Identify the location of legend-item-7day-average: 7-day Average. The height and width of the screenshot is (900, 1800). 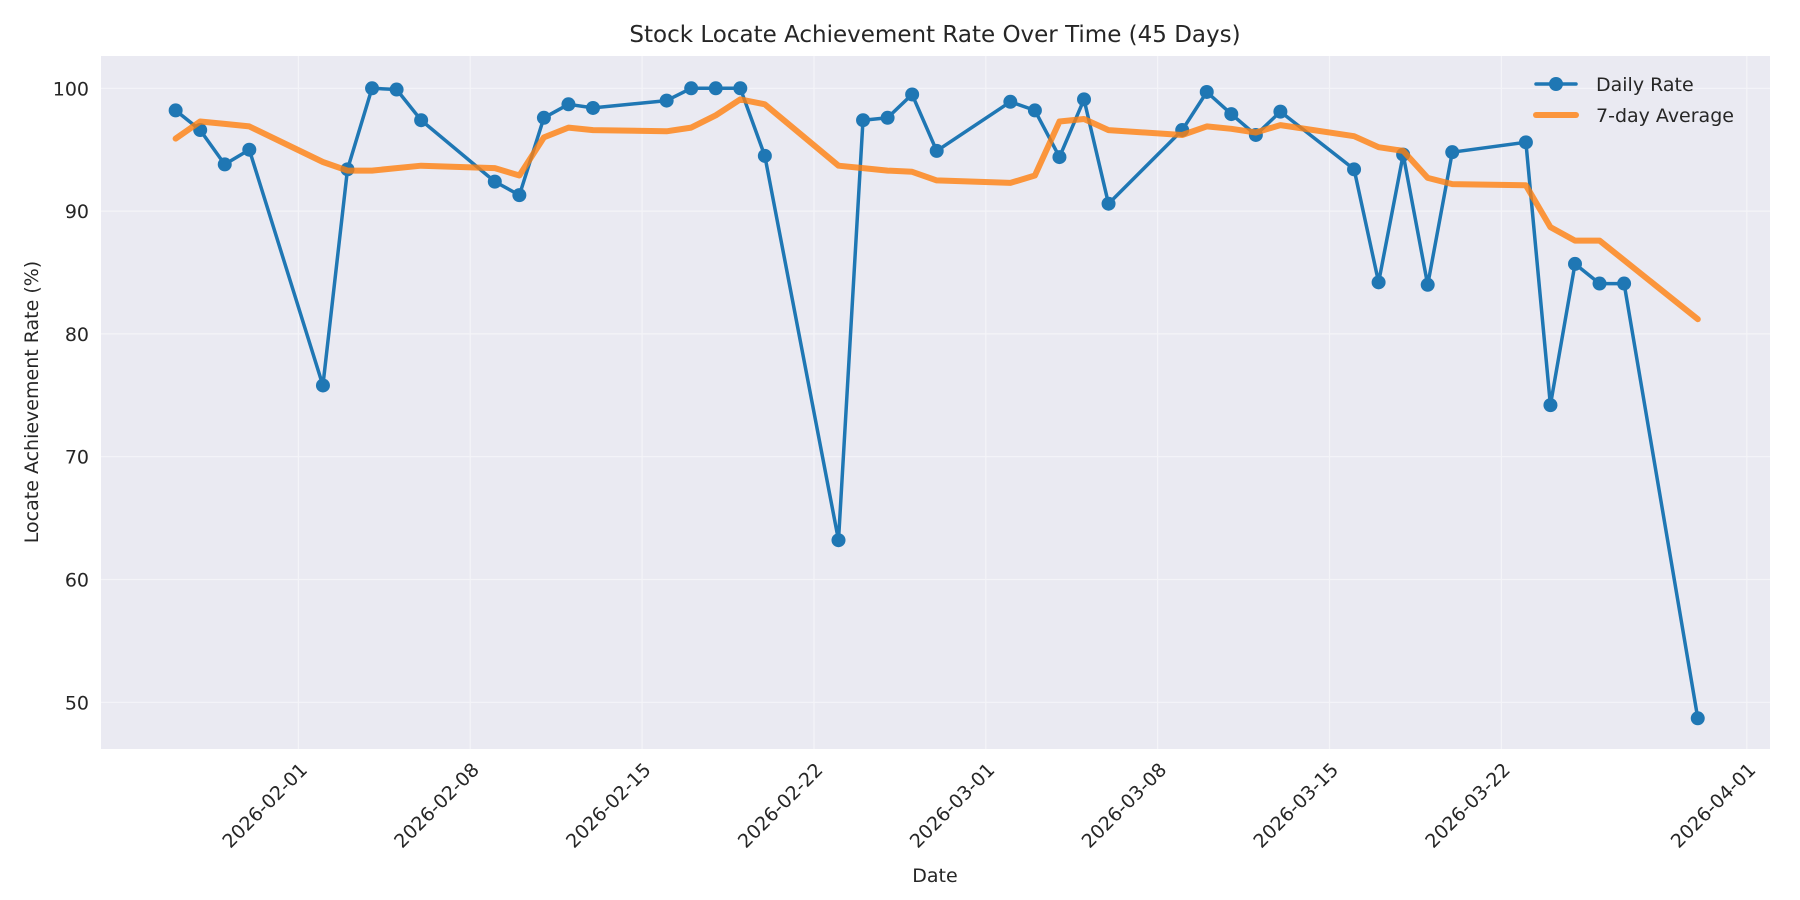
(1633, 116).